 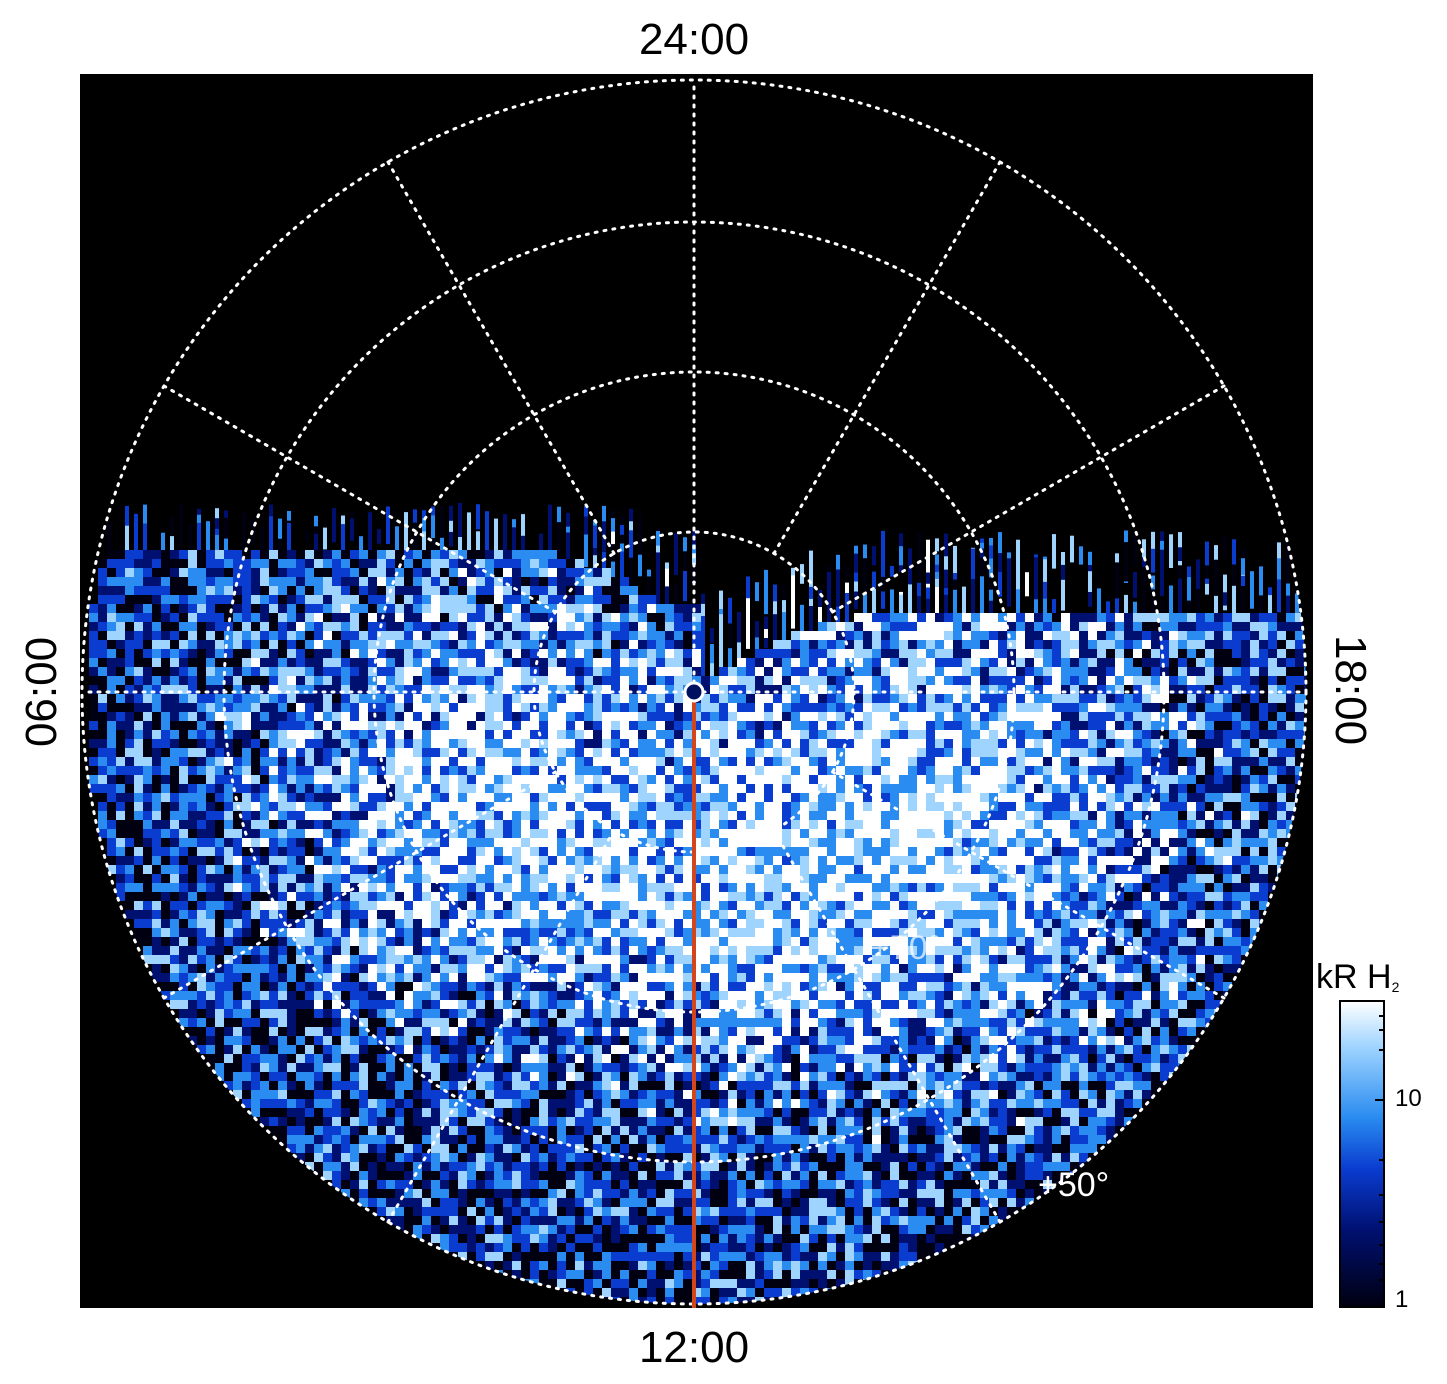 I want to click on colorbar-title: kR H2, so click(x=1358, y=977).